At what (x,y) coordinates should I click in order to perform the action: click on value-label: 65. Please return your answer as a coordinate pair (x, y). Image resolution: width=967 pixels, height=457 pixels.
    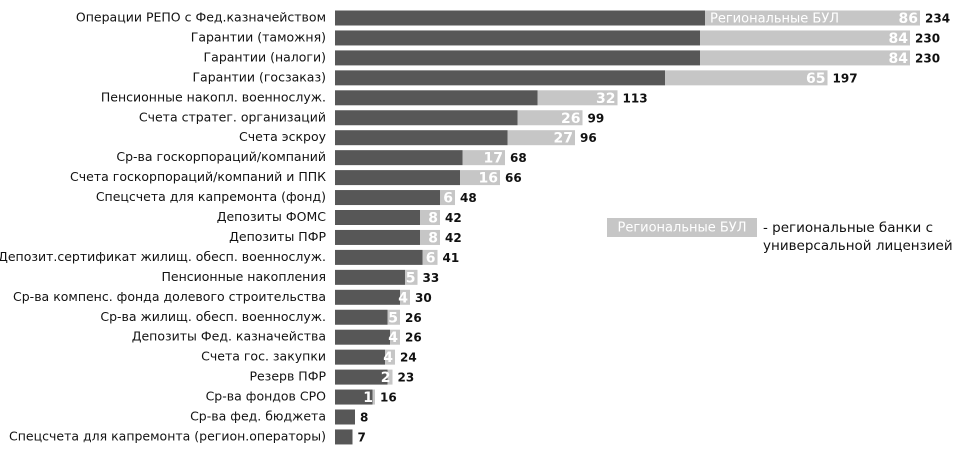
    Looking at the image, I should click on (815, 79).